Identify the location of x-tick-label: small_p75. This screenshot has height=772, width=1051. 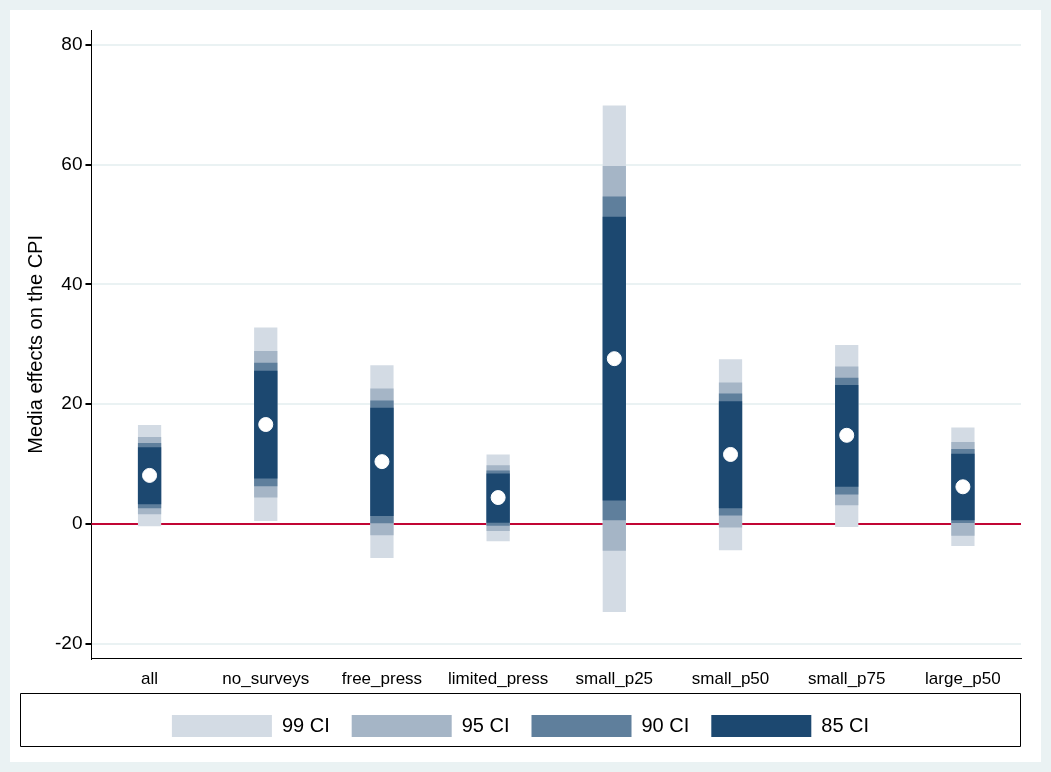
(846, 679).